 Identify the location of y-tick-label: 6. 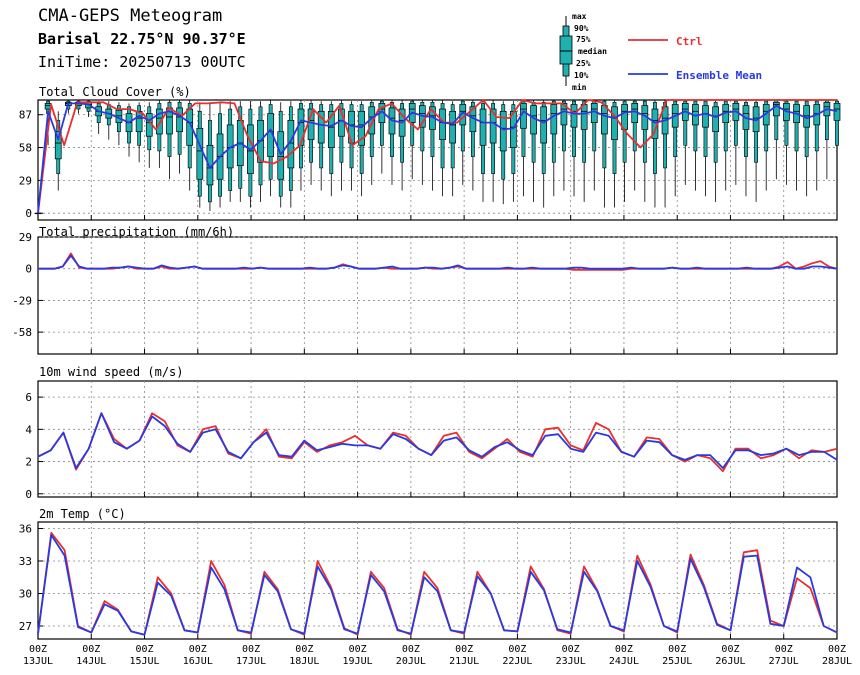
(28, 397).